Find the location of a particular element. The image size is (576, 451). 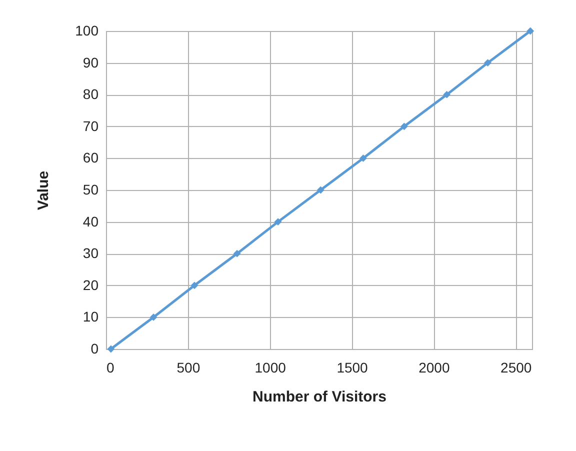

x-tick-label: 2000 is located at coordinates (434, 368).